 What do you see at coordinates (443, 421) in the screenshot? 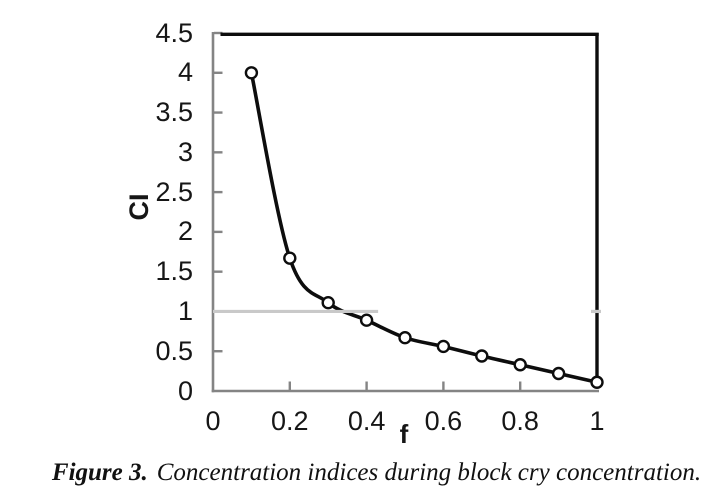
I see `x-tick-label: 0.6` at bounding box center [443, 421].